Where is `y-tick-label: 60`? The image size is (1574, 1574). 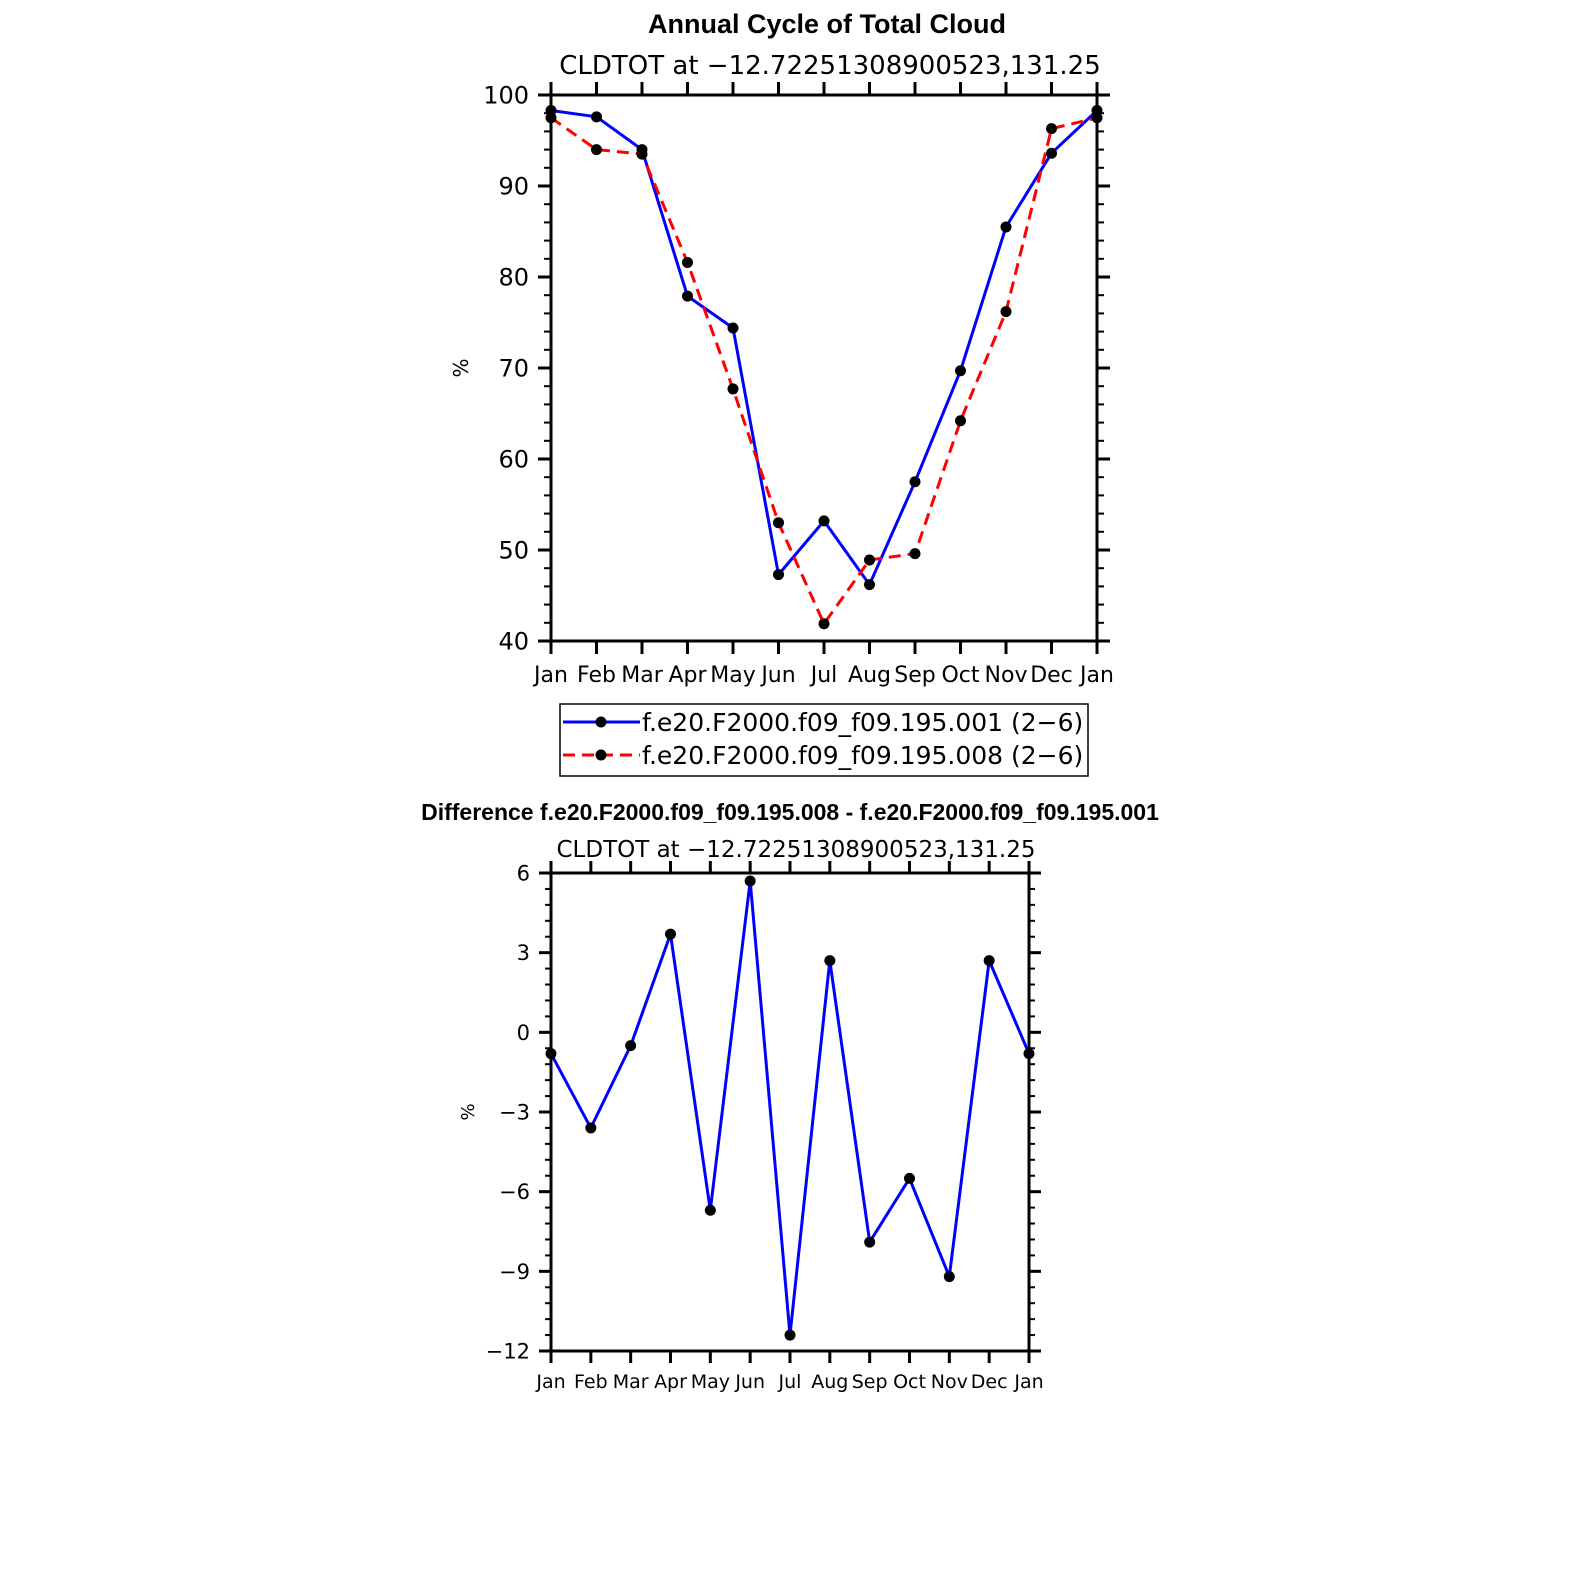
y-tick-label: 60 is located at coordinates (513, 460).